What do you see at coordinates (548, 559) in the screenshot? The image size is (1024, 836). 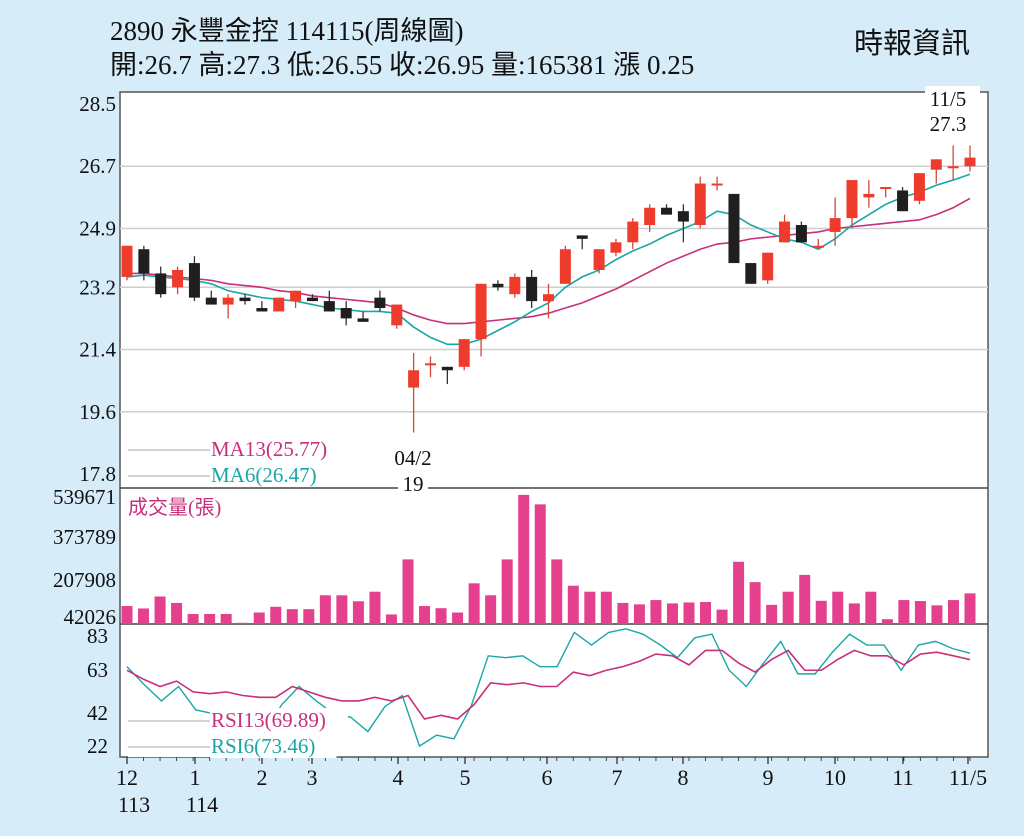 I see `volume-bars` at bounding box center [548, 559].